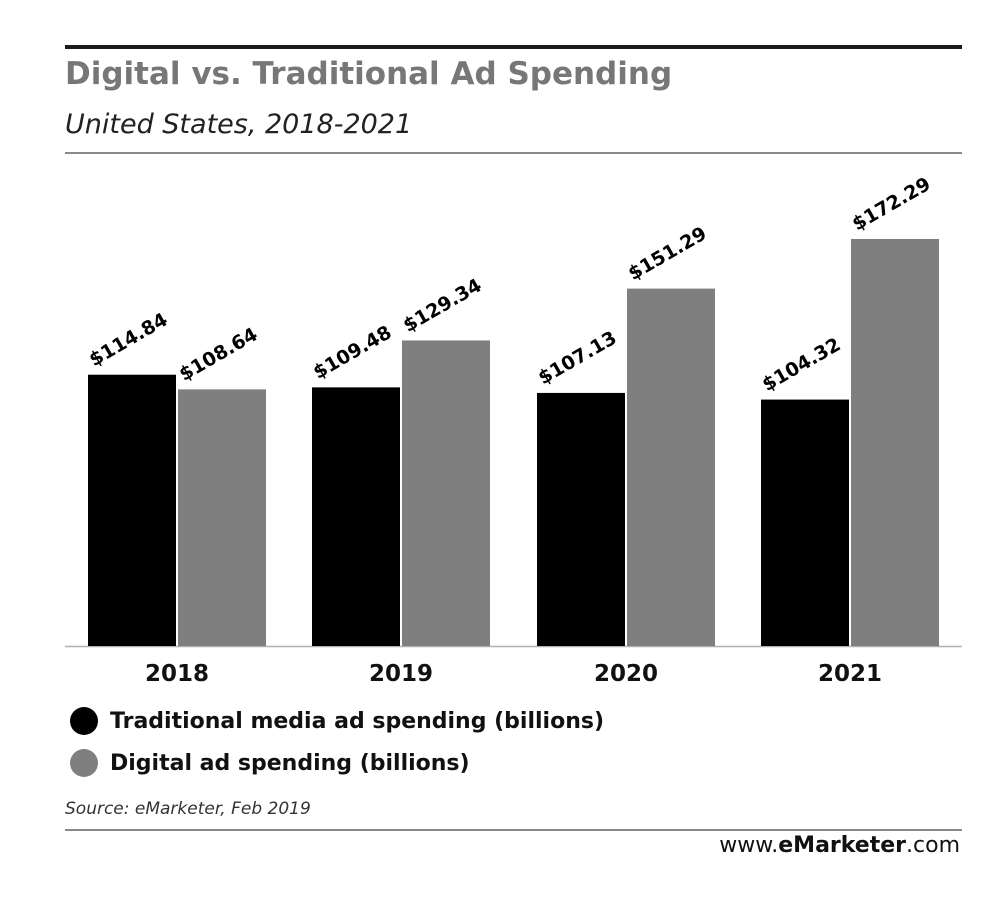  Describe the element at coordinates (749, 845) in the screenshot. I see `brand-prefix: www.` at that location.